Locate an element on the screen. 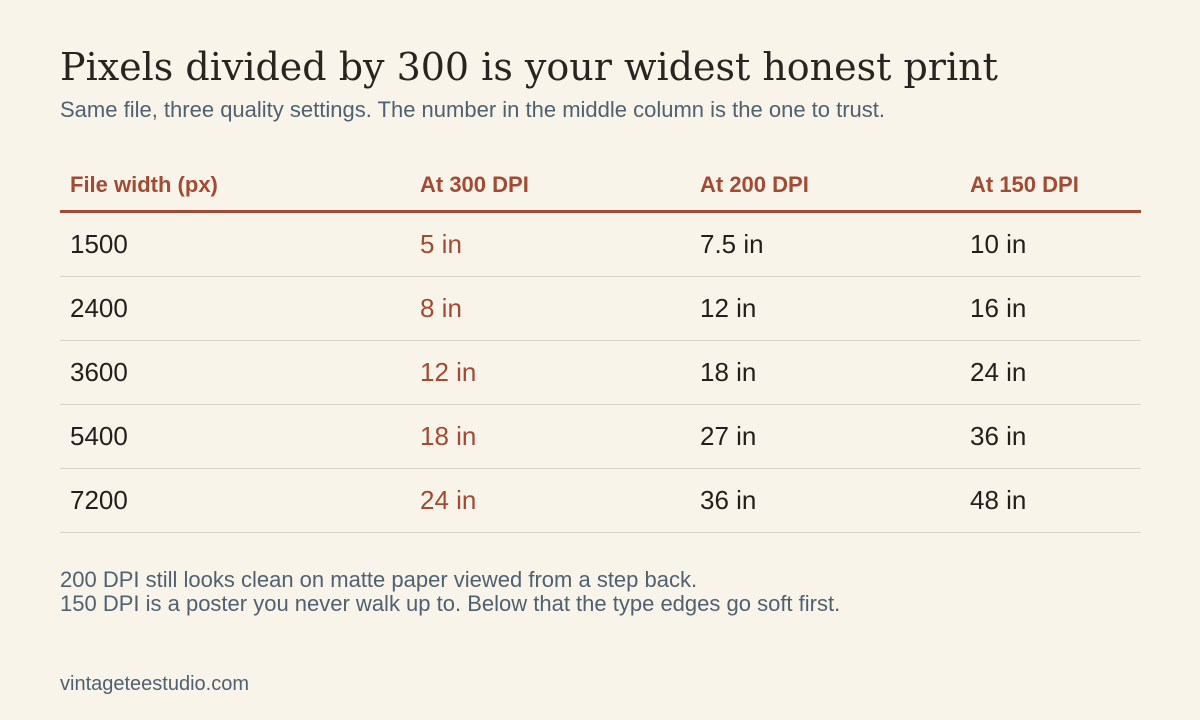  site-credit: vintageteestudio.com is located at coordinates (155, 684).